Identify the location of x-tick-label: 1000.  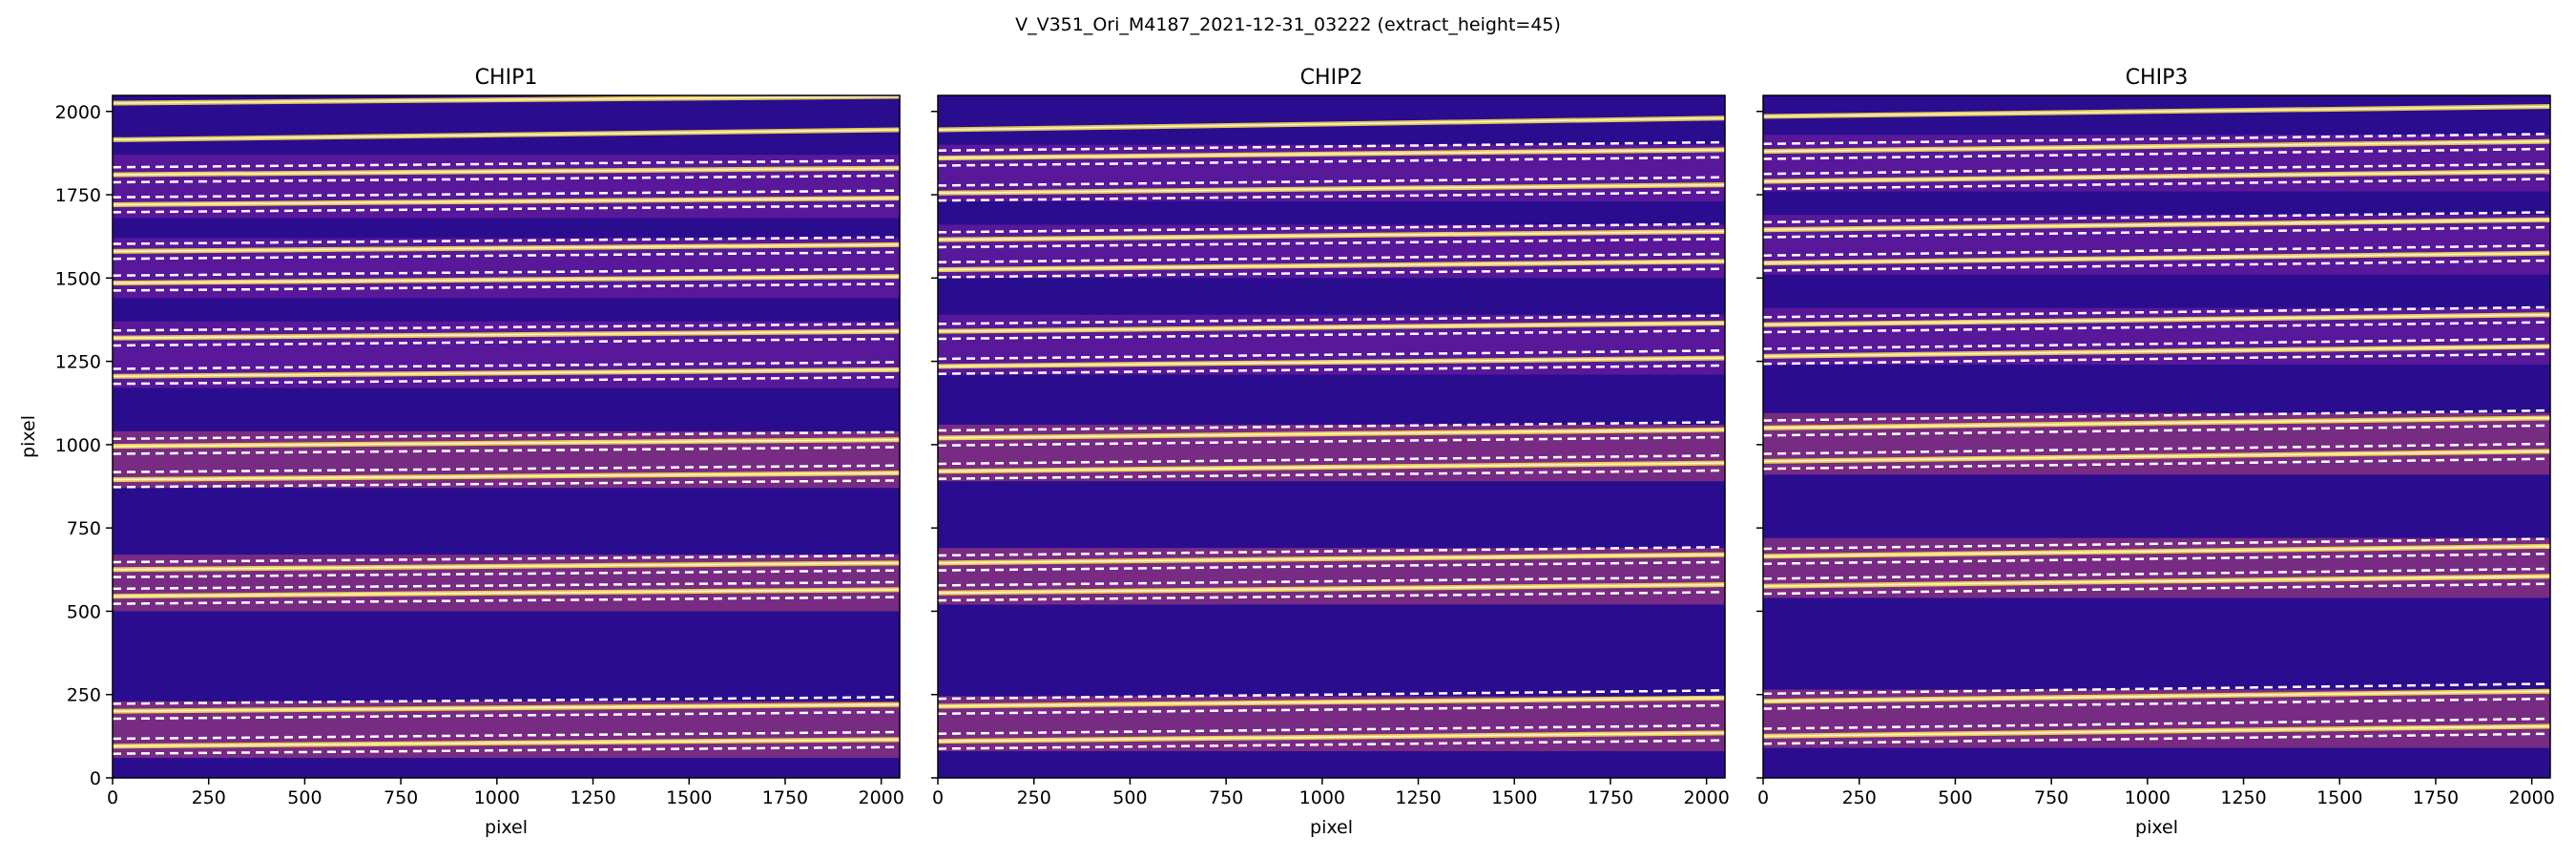
(2148, 797).